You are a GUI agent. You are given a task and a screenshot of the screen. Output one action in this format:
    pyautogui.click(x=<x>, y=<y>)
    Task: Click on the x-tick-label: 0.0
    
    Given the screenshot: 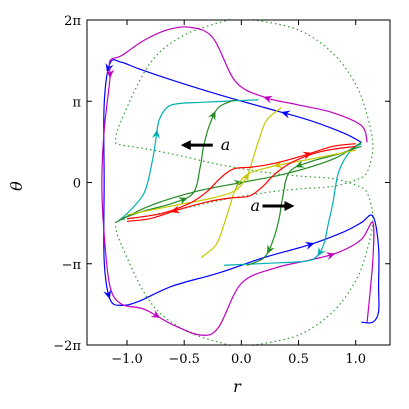 What is the action you would take?
    pyautogui.click(x=241, y=359)
    